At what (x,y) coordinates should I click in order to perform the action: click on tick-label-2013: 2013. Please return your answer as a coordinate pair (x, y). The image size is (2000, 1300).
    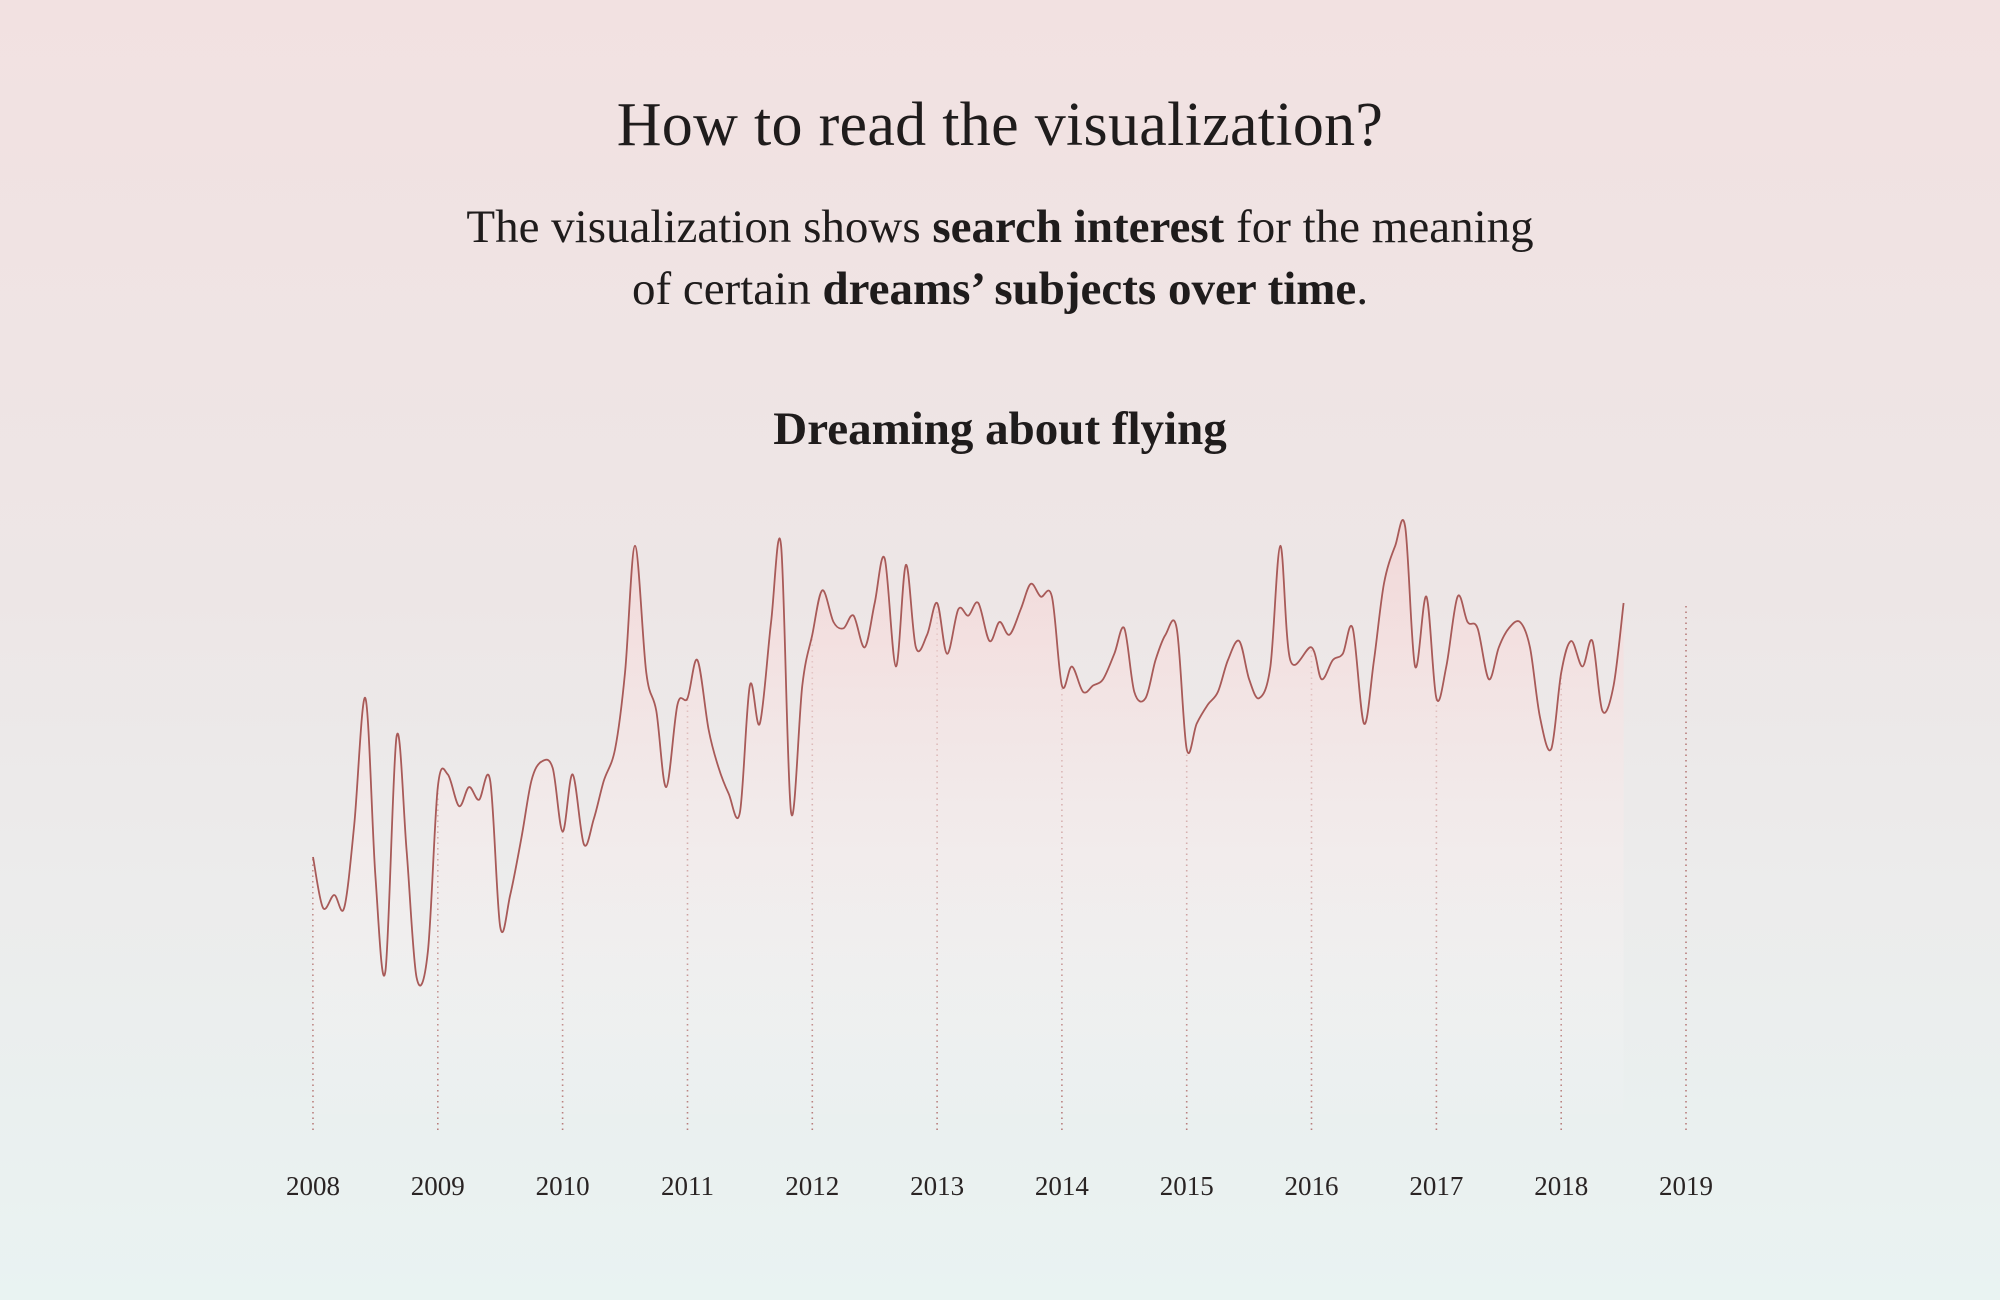
    Looking at the image, I should click on (937, 1186).